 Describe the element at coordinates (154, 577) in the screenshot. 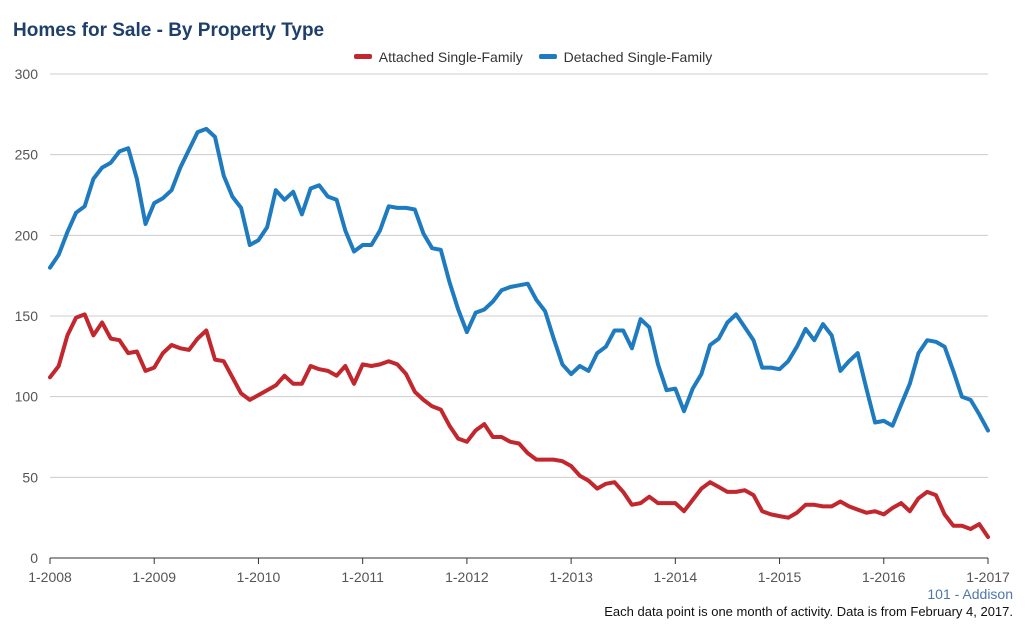

I see `x-tick-label: 1-2009` at that location.